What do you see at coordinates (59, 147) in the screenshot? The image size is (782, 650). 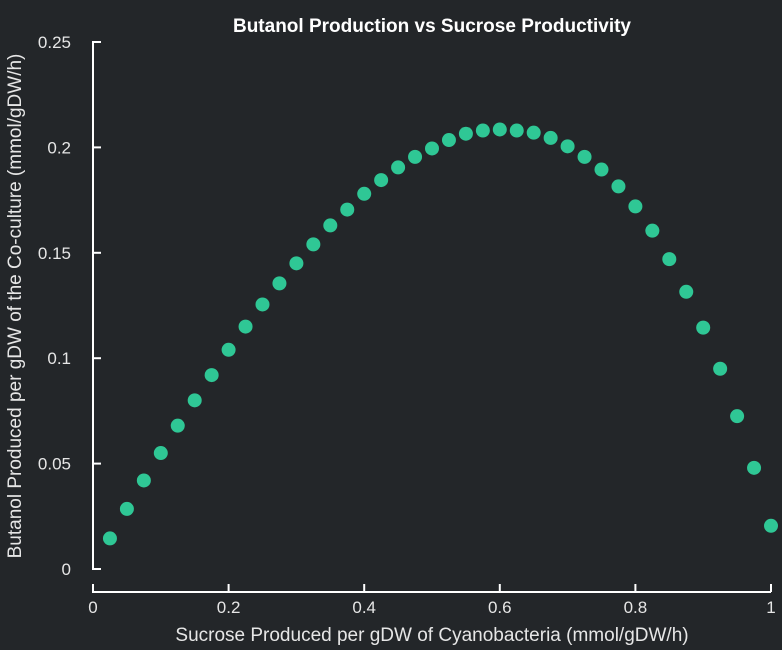 I see `y-tick-label: 0.2` at bounding box center [59, 147].